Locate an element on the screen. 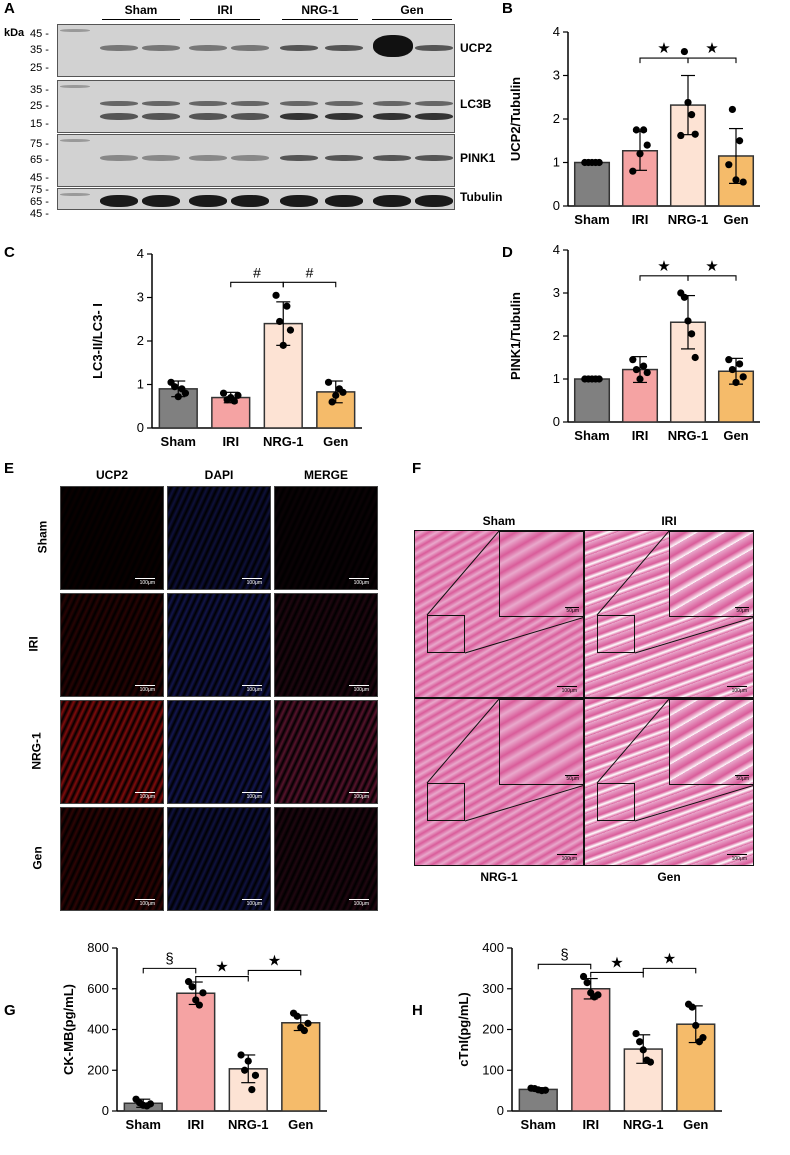  blot-tubulin is located at coordinates (256, 199).